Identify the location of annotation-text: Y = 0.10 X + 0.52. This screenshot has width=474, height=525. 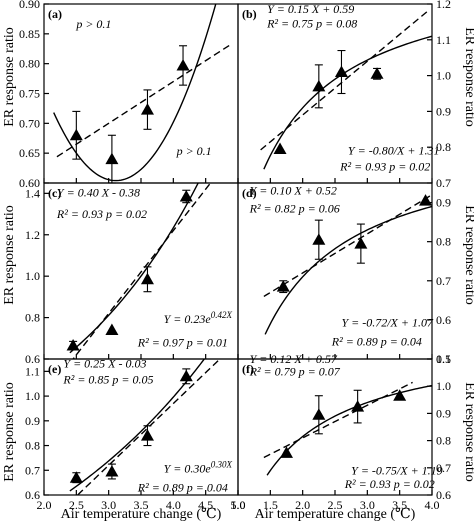
(293, 191).